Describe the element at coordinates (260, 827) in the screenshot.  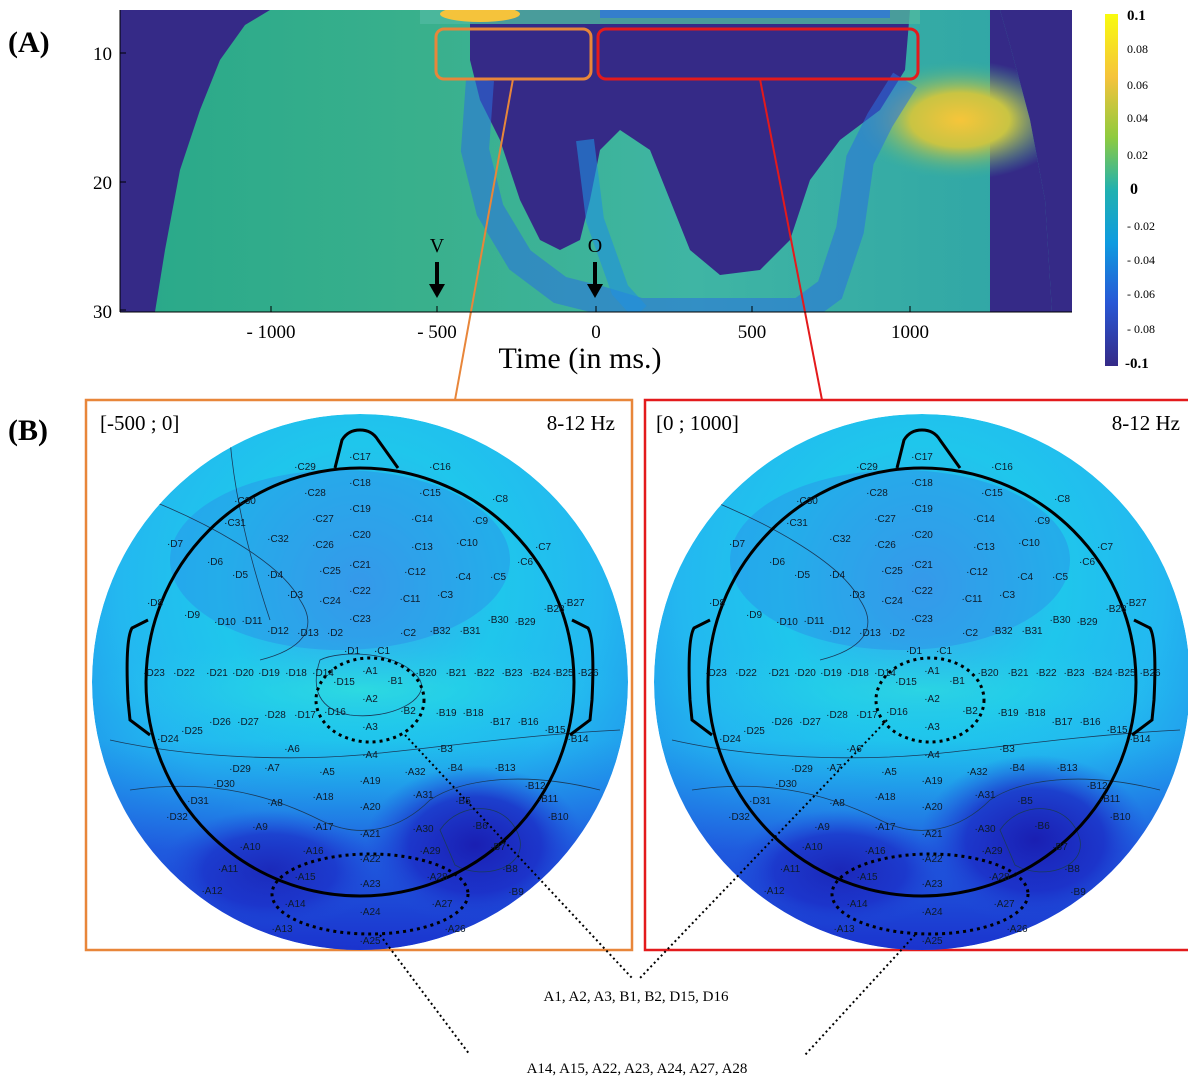
I see `electrode-a9-prestim: ·A9` at that location.